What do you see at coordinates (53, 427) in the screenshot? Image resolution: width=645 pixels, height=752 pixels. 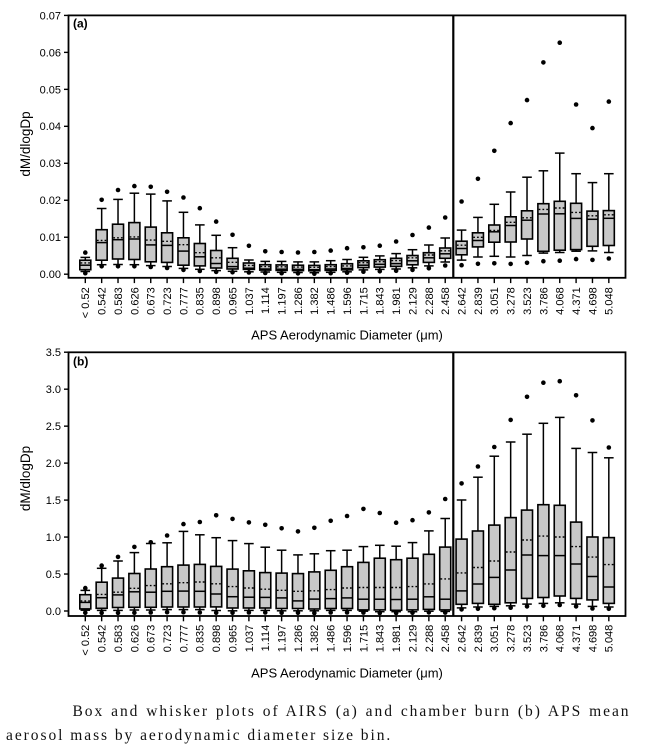 I see `svg-text: 2.5` at bounding box center [53, 427].